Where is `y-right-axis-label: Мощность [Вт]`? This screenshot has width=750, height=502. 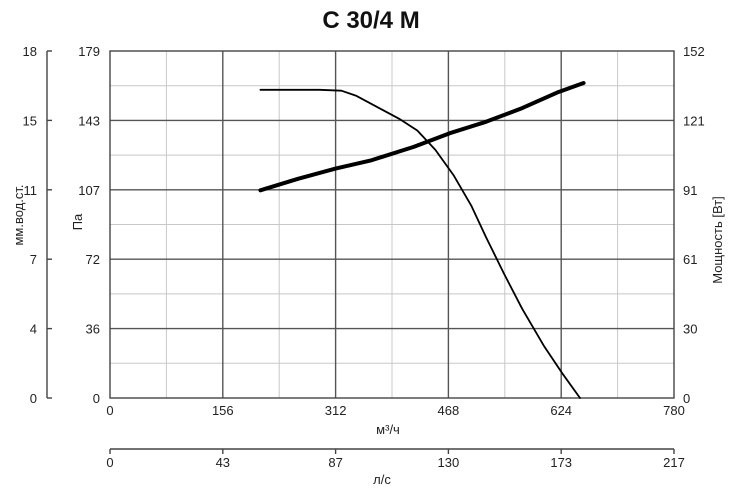
y-right-axis-label: Мощность [Вт] is located at coordinates (717, 240).